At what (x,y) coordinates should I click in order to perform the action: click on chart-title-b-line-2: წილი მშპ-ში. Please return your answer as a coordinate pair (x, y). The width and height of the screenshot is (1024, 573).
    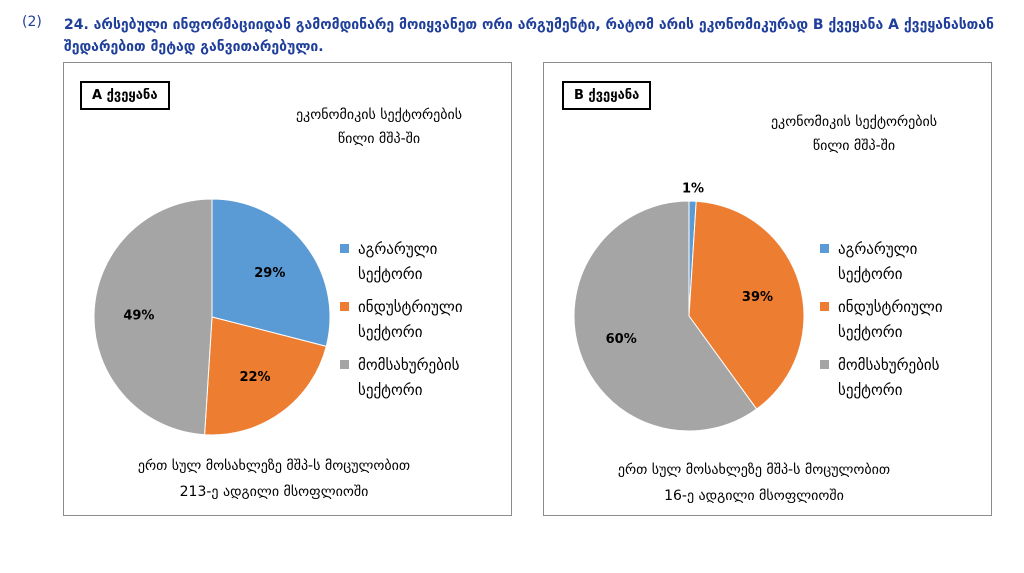
    Looking at the image, I should click on (854, 146).